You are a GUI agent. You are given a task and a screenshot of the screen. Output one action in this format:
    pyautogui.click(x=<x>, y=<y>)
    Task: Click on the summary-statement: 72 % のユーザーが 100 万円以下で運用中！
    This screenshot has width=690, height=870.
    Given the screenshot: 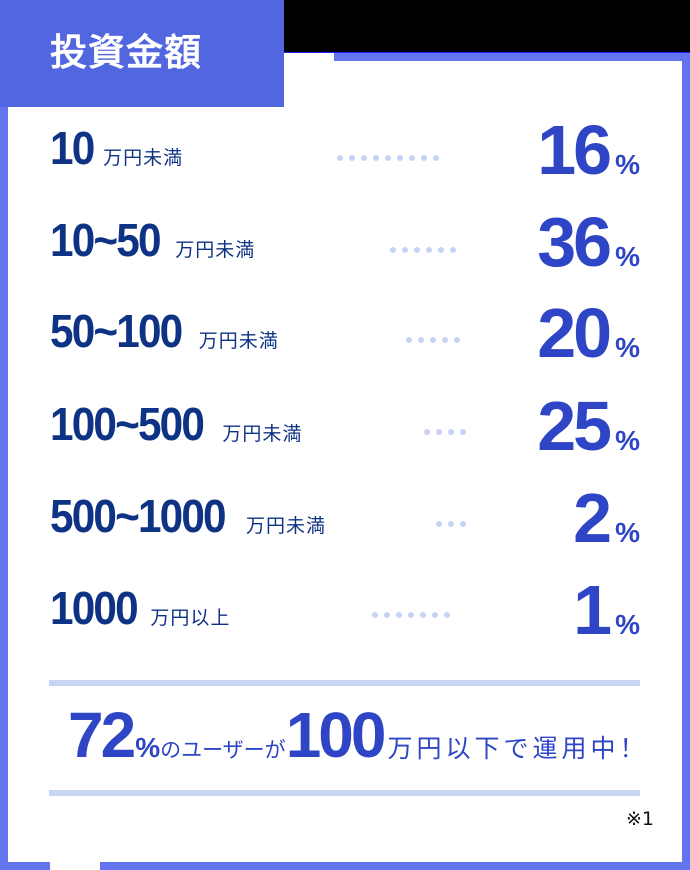 What is the action you would take?
    pyautogui.click(x=358, y=735)
    